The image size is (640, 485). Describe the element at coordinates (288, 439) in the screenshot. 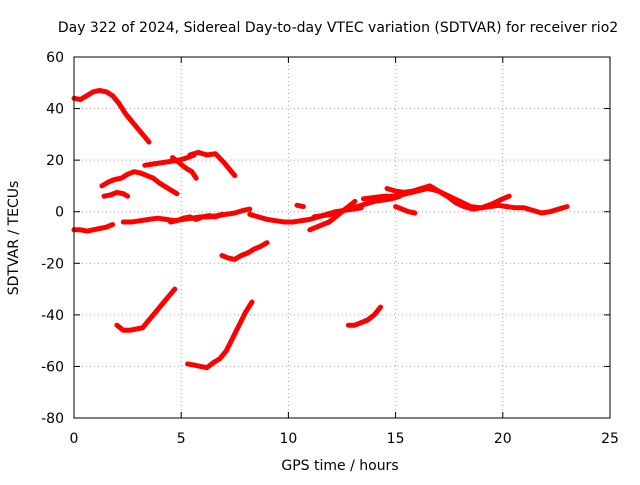

I see `x-tick-label: 10` at that location.